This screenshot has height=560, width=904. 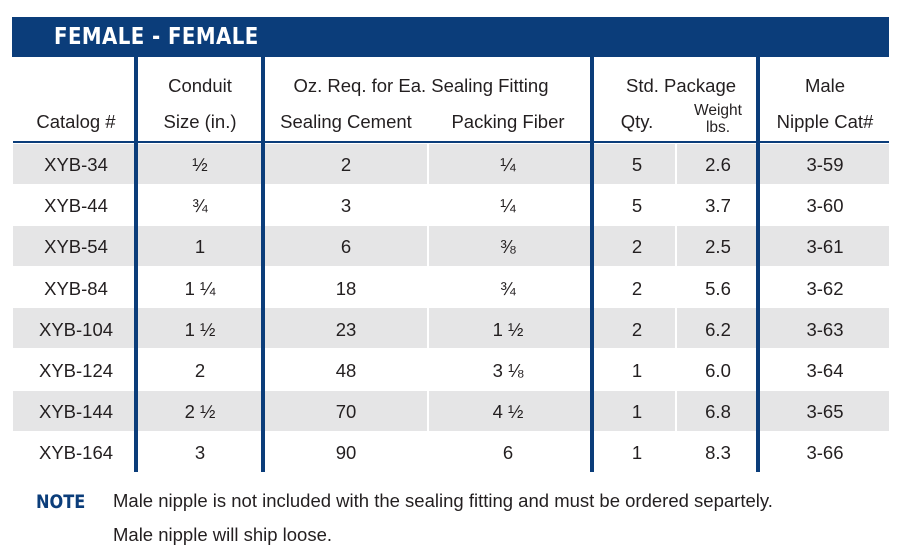 I want to click on cell-packing-fiber: 1 ½, so click(x=508, y=329).